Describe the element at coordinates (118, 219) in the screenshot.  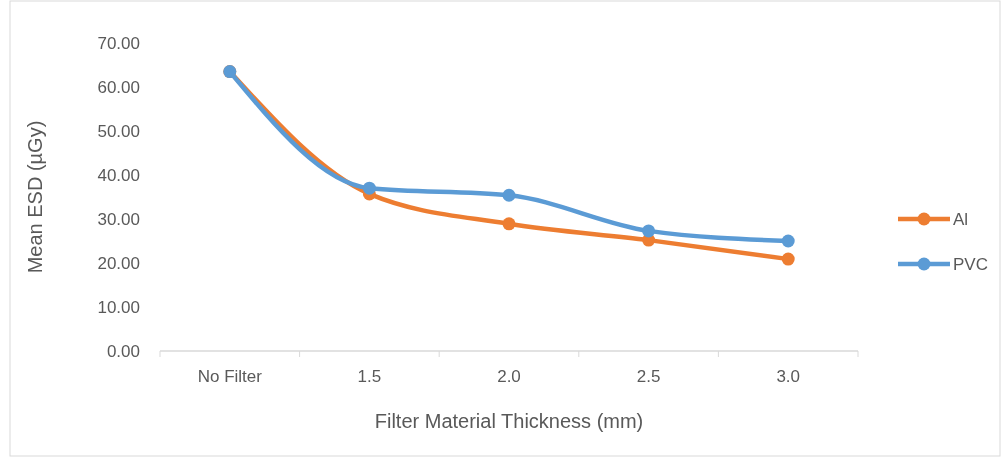
I see `y-tick-label: 30.00` at that location.